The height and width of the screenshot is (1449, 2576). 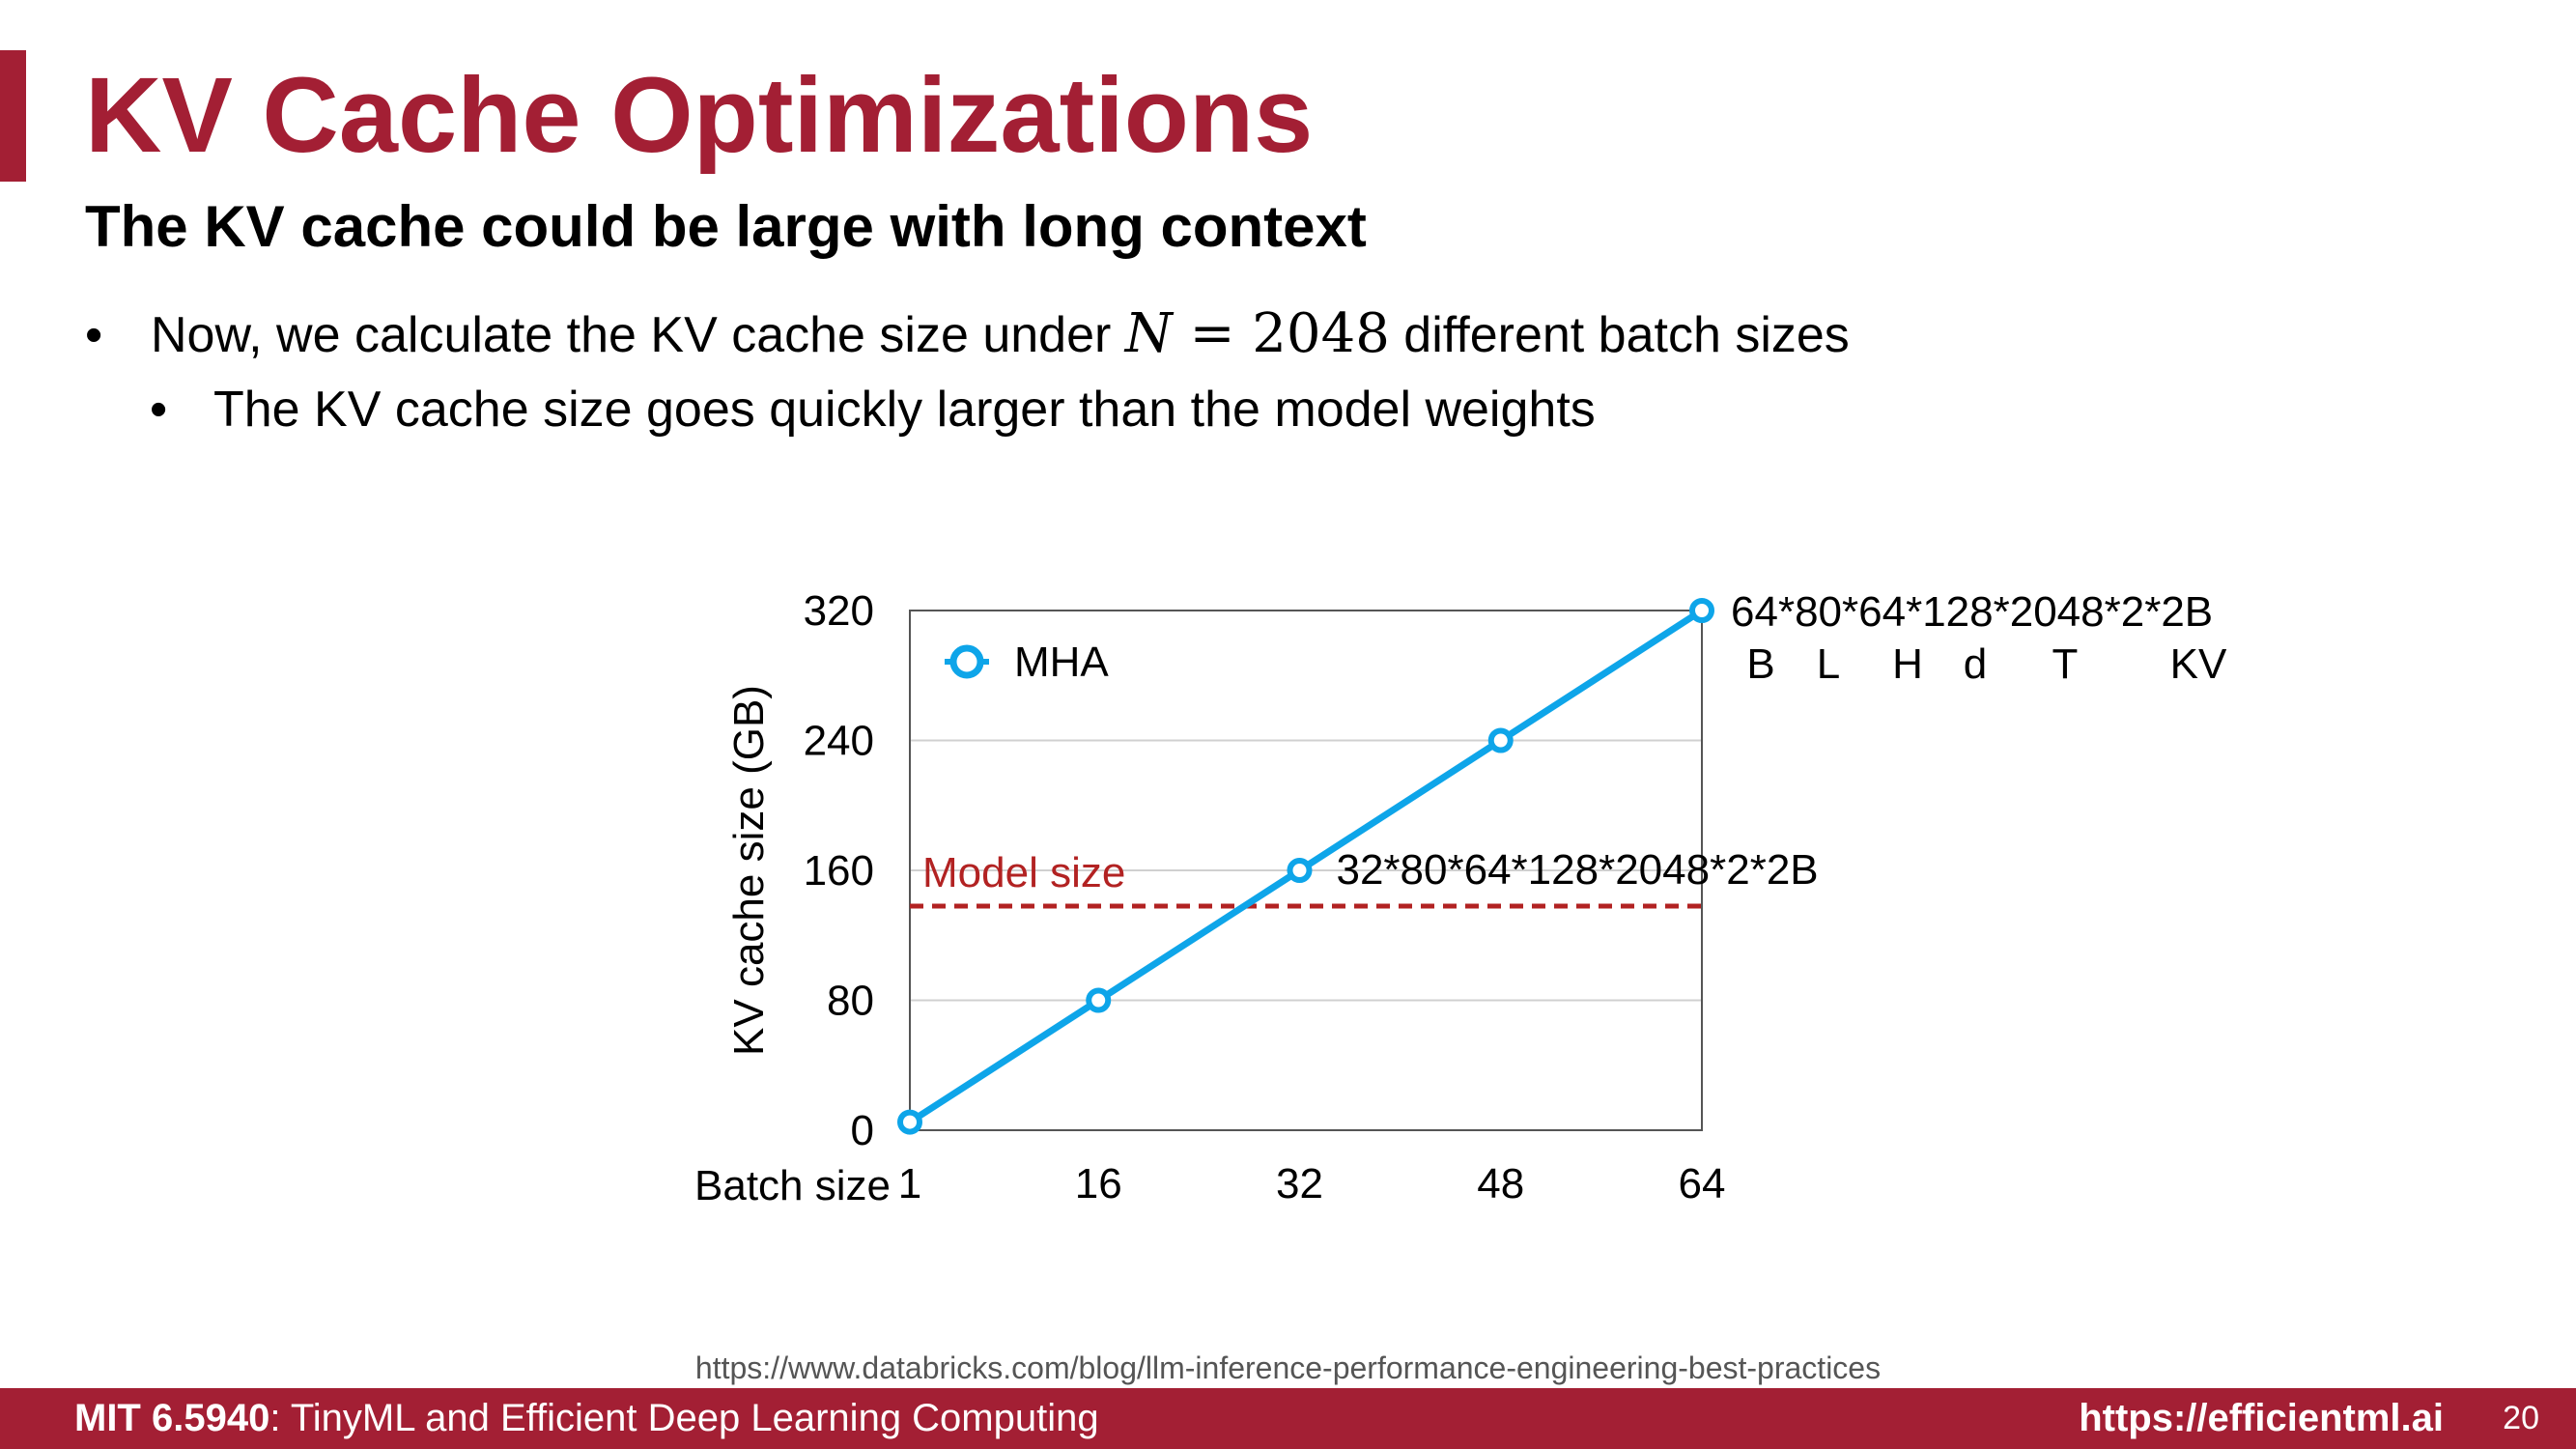 What do you see at coordinates (850, 1002) in the screenshot?
I see `y-tick-80: 80` at bounding box center [850, 1002].